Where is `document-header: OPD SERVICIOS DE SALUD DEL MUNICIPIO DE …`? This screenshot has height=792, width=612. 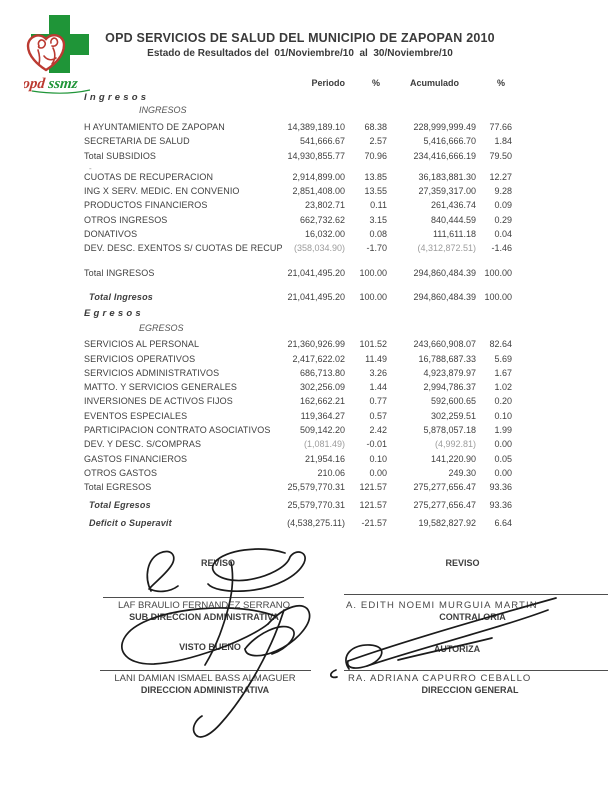
document-header: OPD SERVICIOS DE SALUD DEL MUNICIPIO DE … is located at coordinates (300, 45).